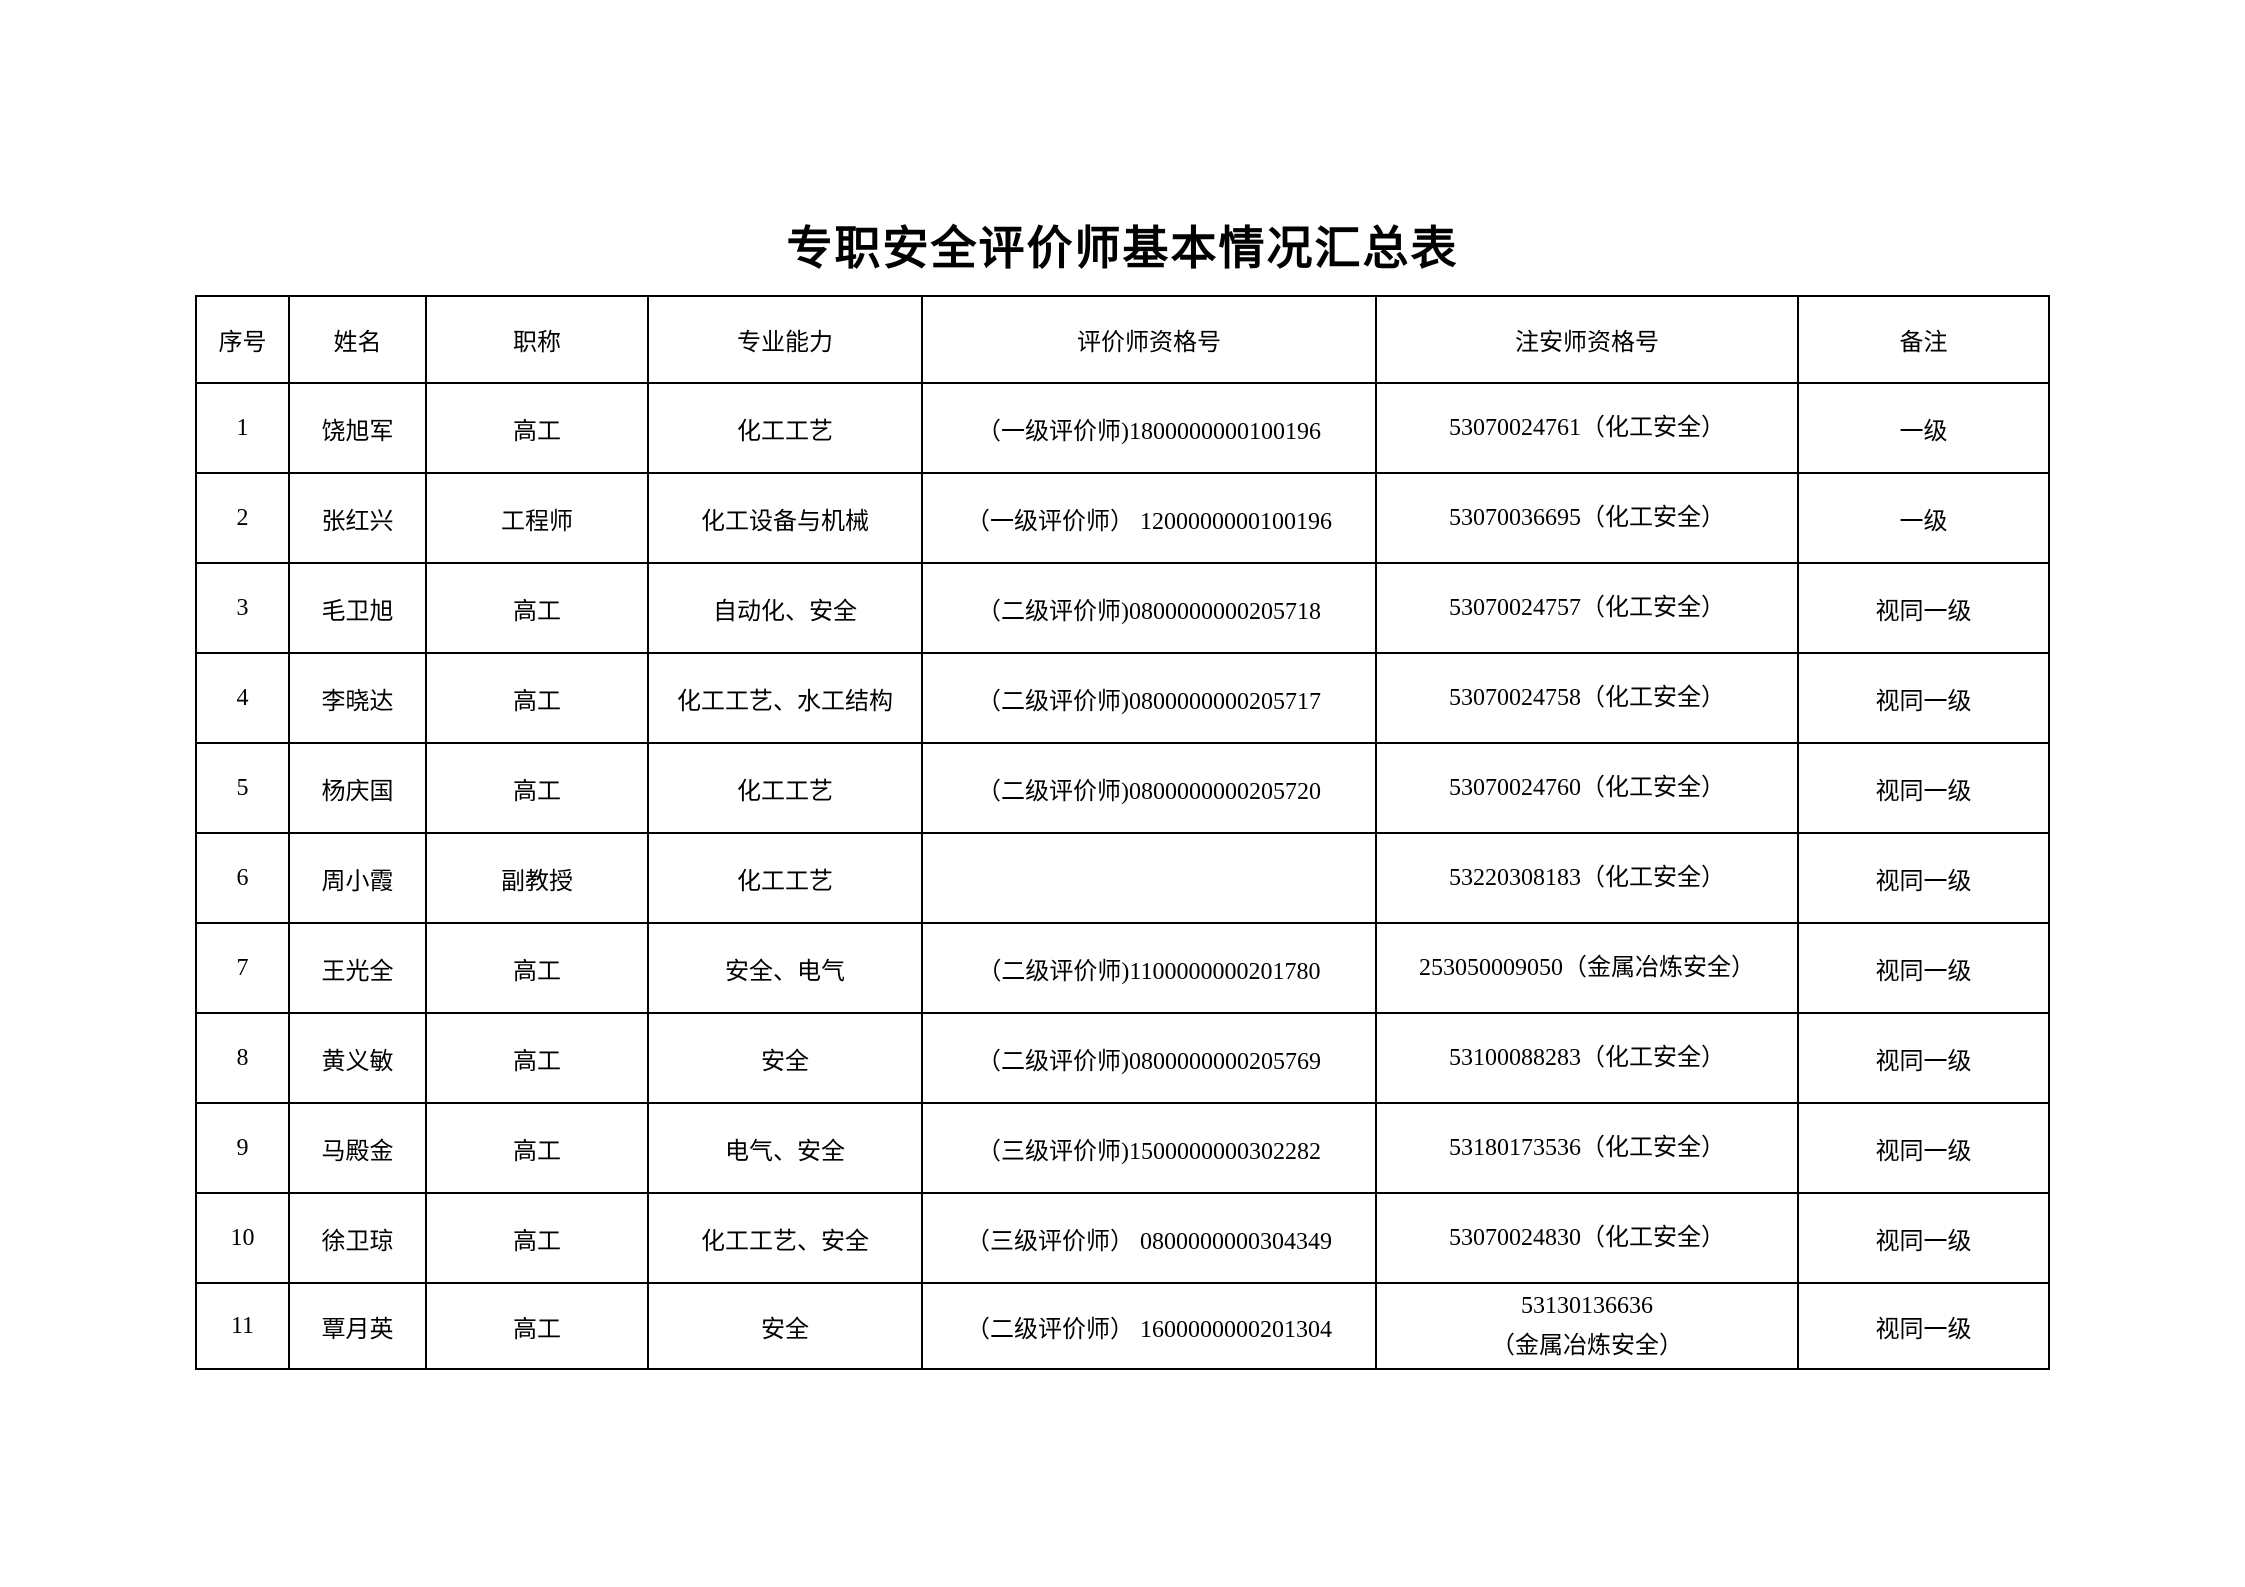 This screenshot has height=1587, width=2245. What do you see at coordinates (1587, 339) in the screenshot?
I see `column-header-safety-no: 注安师资格号` at bounding box center [1587, 339].